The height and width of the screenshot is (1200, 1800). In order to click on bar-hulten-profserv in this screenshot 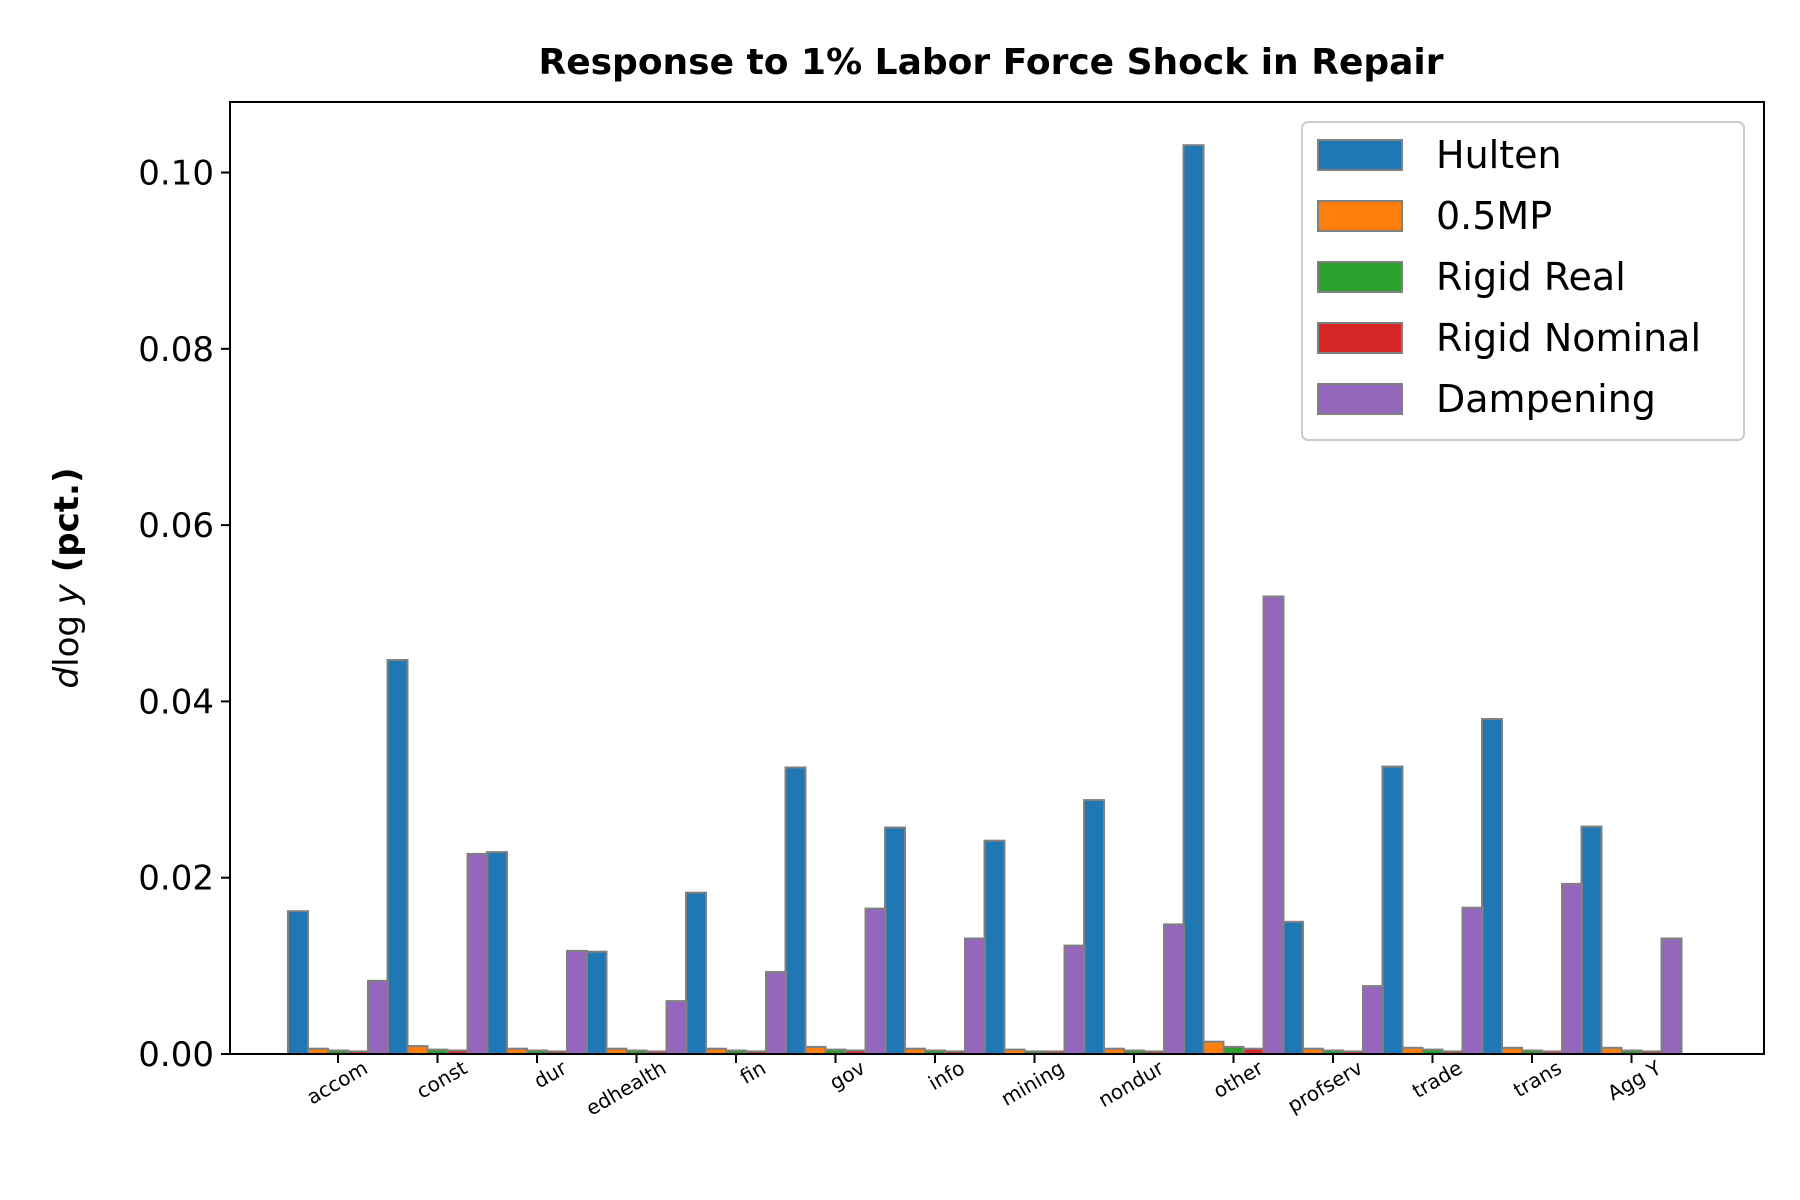, I will do `click(1293, 987)`.